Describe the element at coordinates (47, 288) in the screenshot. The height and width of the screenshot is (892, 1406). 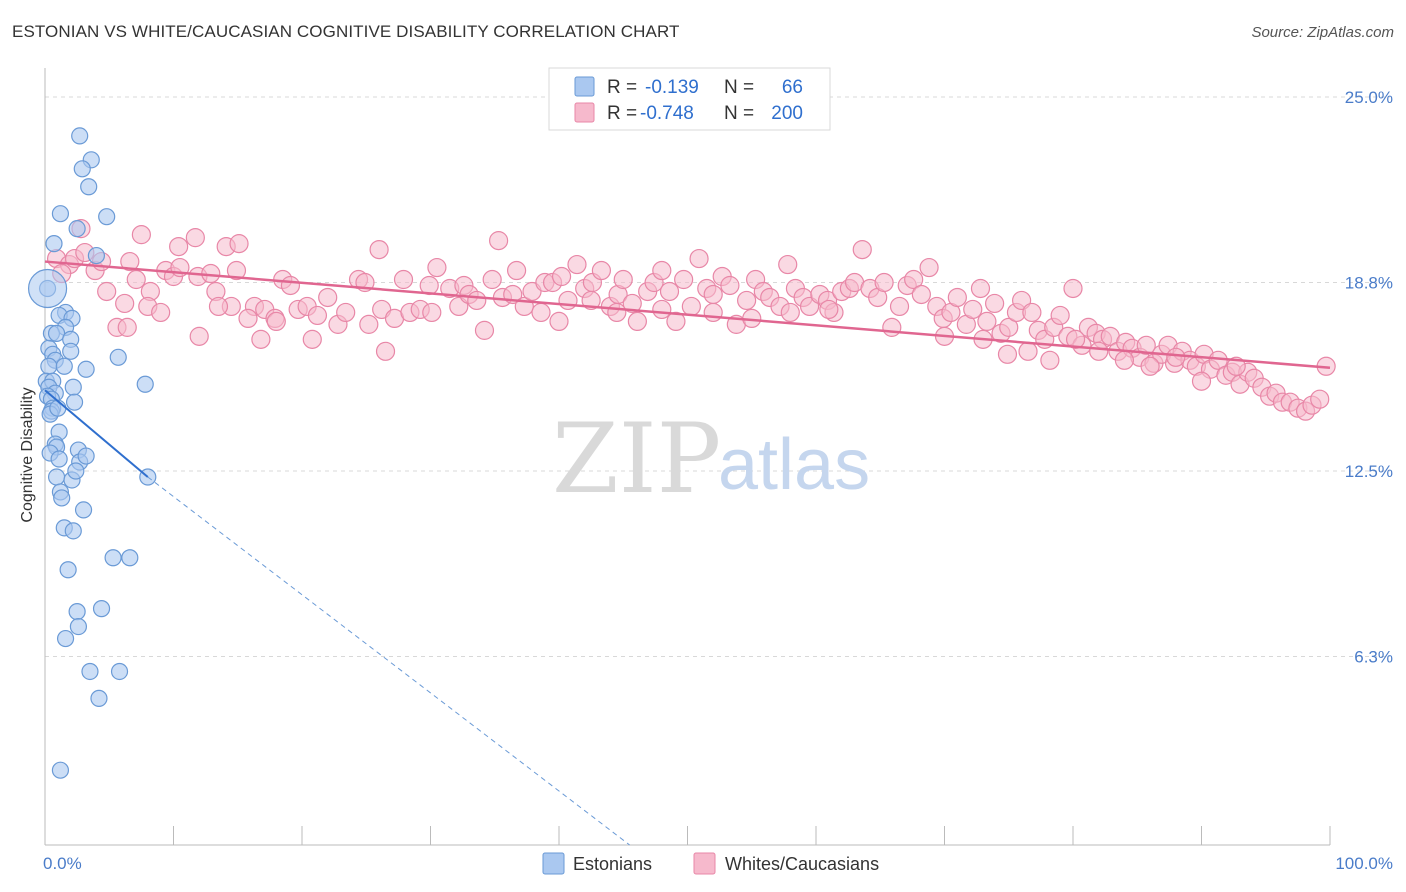
I see `estonian-point-large` at that location.